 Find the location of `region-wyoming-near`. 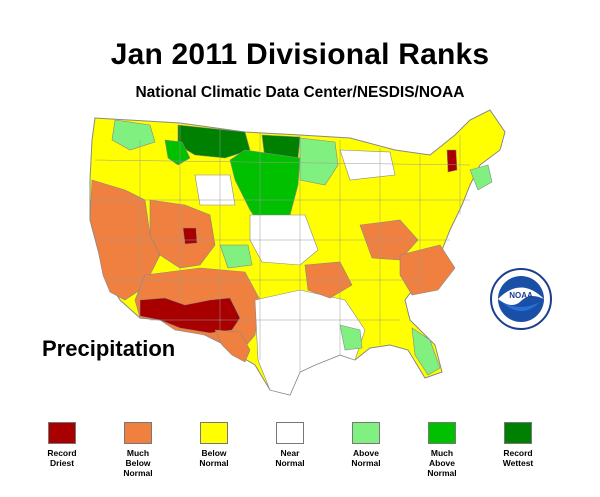

region-wyoming-near is located at coordinates (215, 190).